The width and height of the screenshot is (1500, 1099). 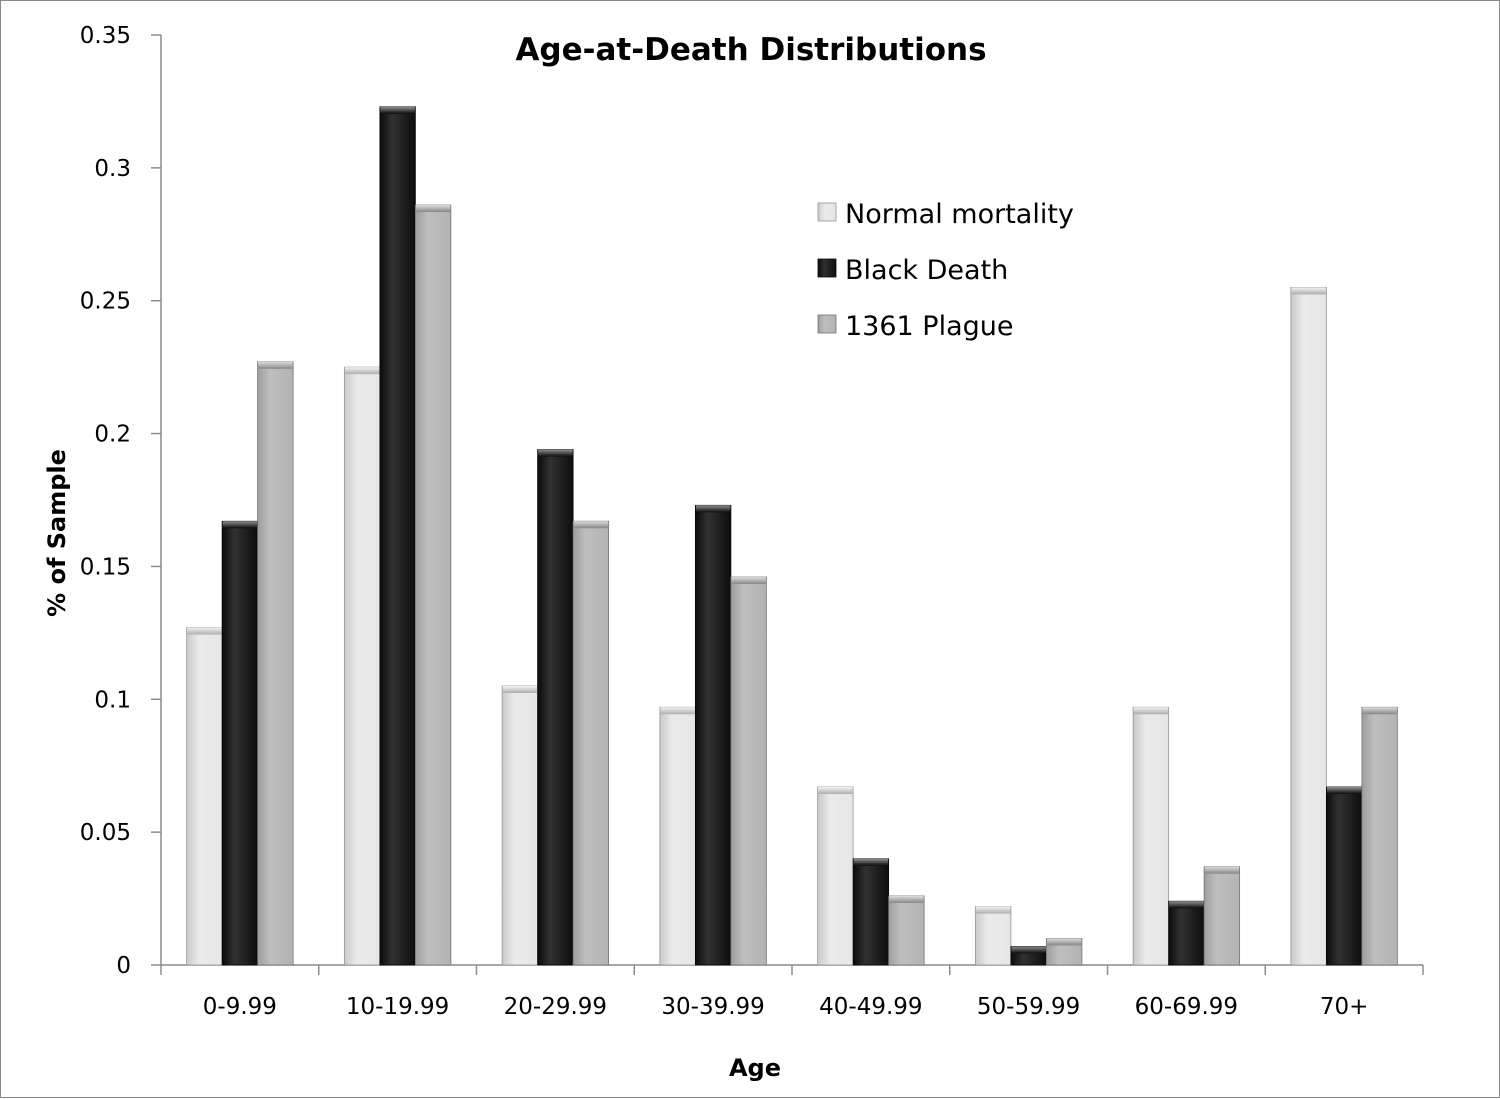 I want to click on y-tick-label: 0.25, so click(x=105, y=302).